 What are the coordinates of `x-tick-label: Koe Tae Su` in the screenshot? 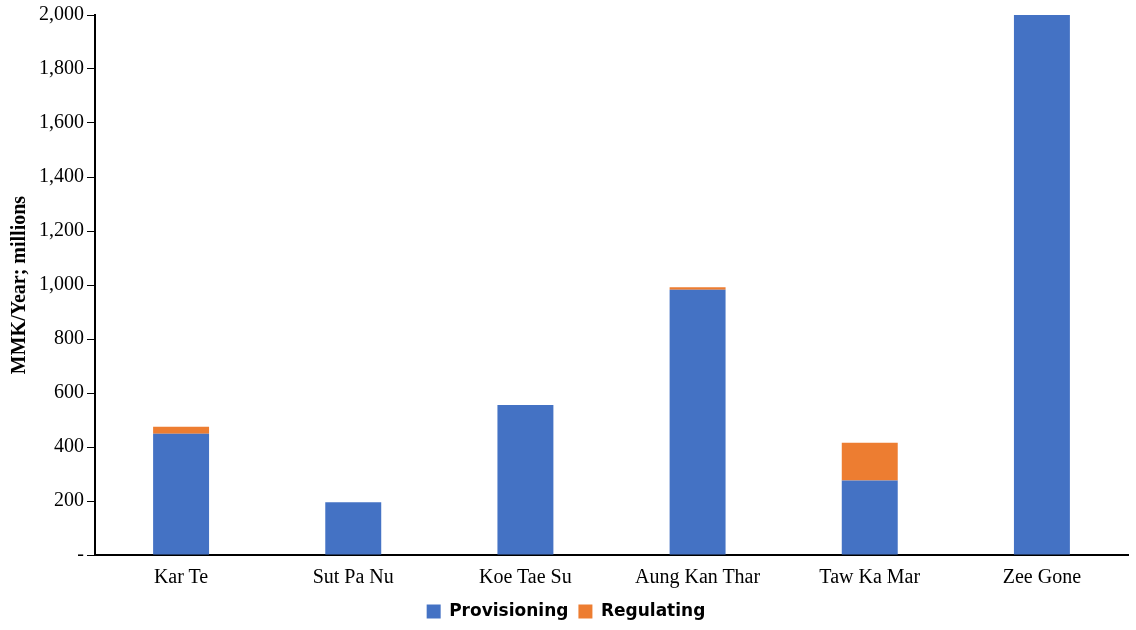 It's located at (525, 576).